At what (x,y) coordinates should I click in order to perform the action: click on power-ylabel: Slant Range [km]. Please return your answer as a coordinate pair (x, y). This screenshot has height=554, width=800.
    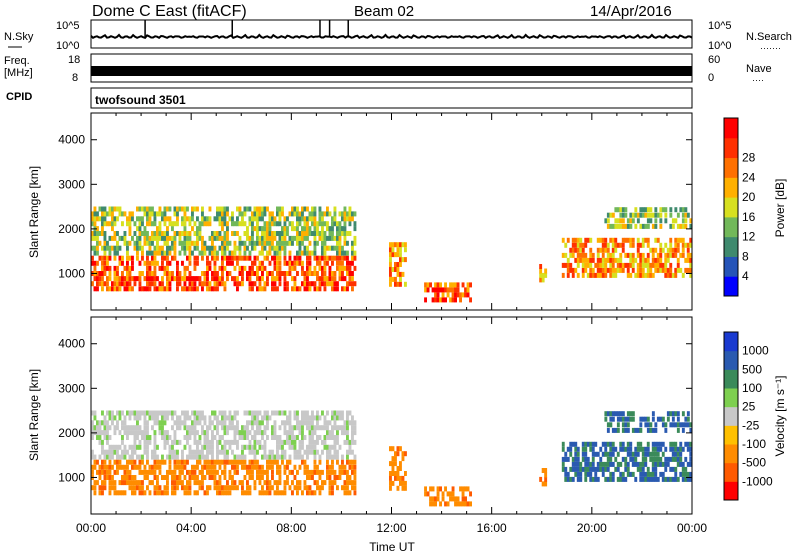
    Looking at the image, I should click on (34, 212).